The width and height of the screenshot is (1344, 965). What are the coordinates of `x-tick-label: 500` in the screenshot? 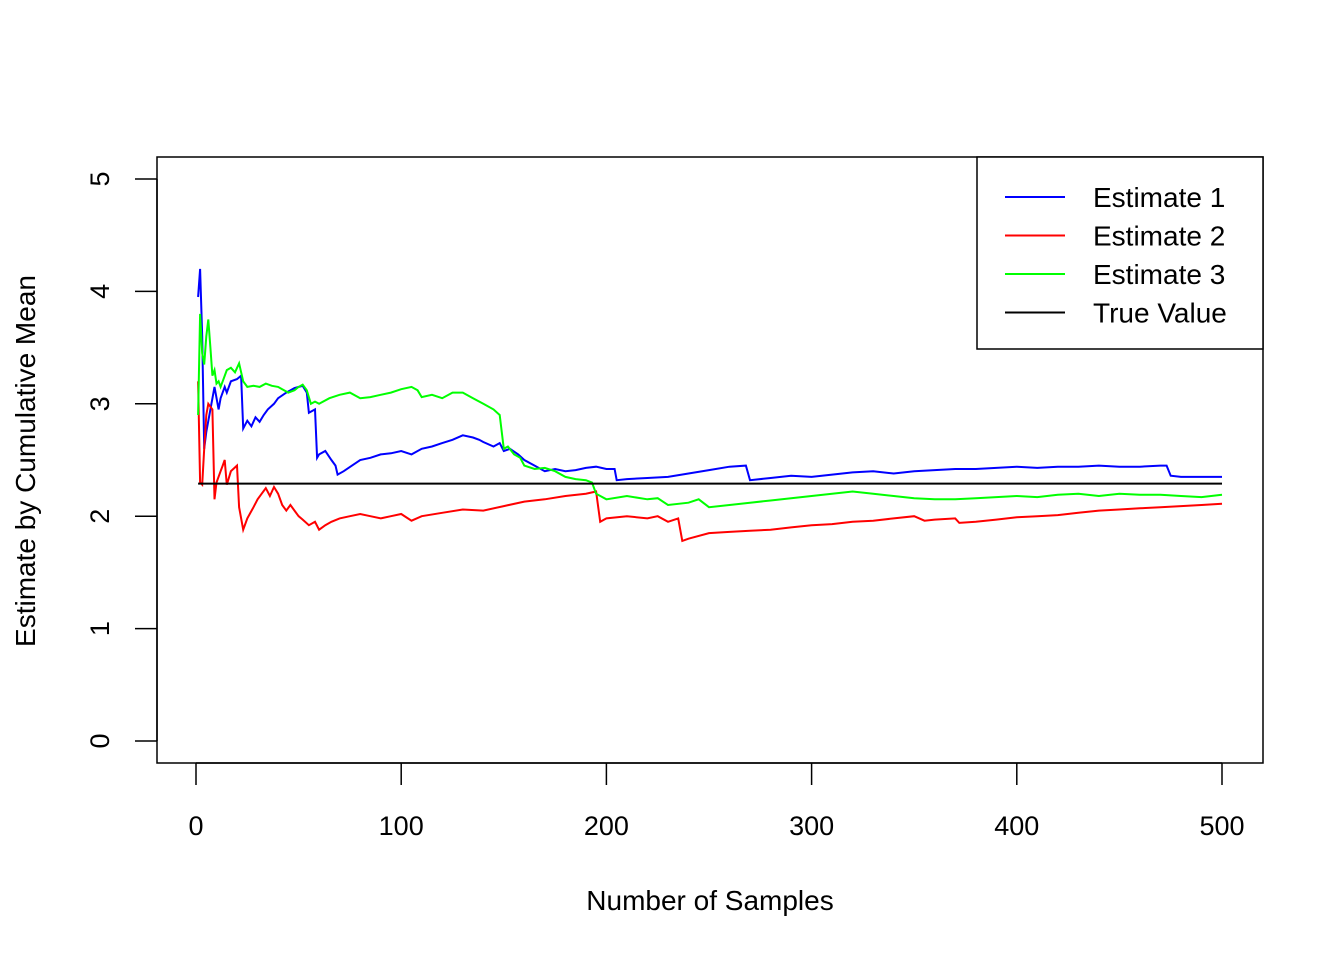 It's located at (1221, 826).